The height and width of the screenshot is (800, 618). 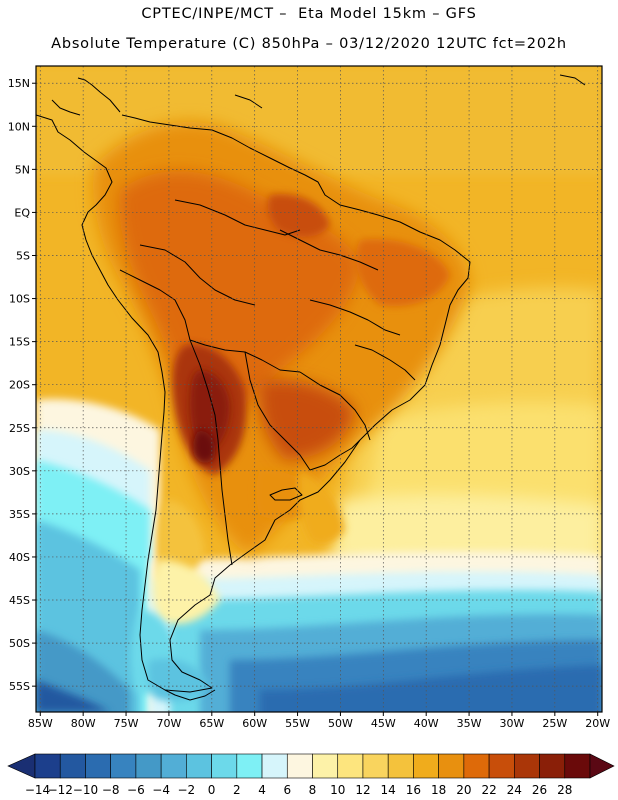 What do you see at coordinates (602, 766) in the screenshot?
I see `colorbar-over-arrow` at bounding box center [602, 766].